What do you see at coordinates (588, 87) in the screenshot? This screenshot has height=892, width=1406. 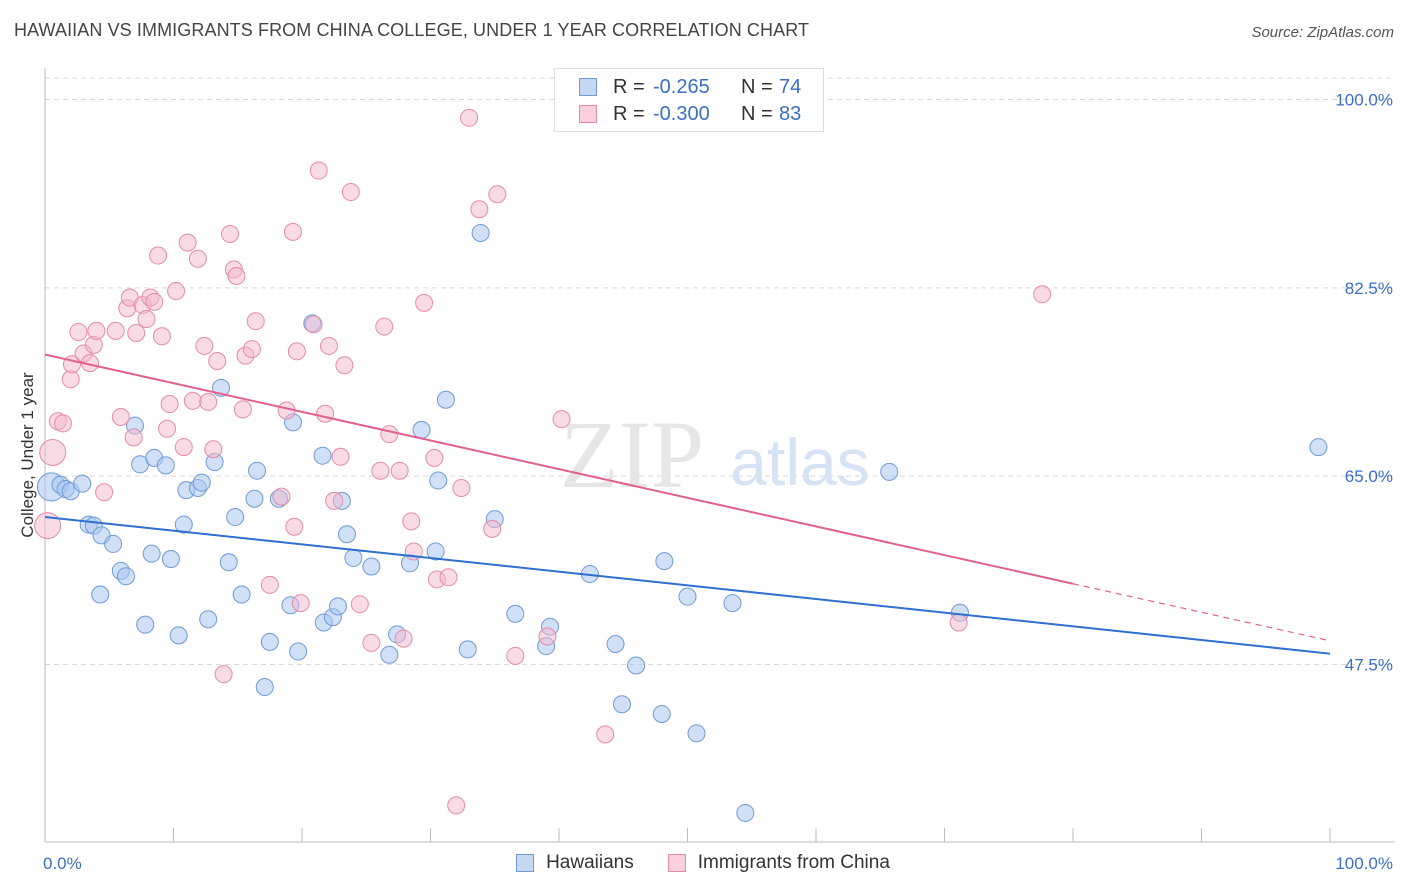 I see `legend-swatch-blue` at bounding box center [588, 87].